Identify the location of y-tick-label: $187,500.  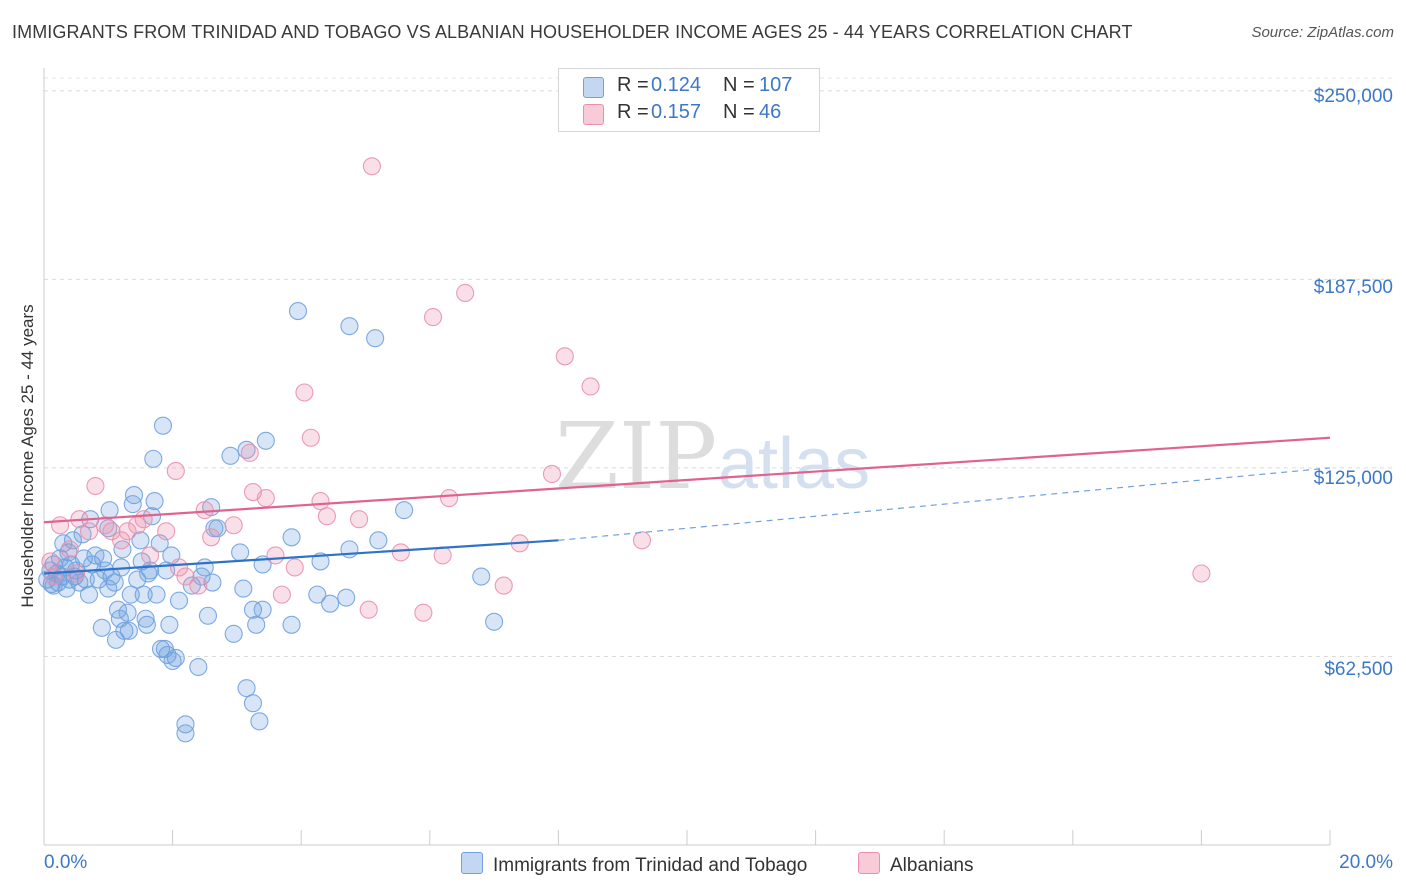
(1353, 287).